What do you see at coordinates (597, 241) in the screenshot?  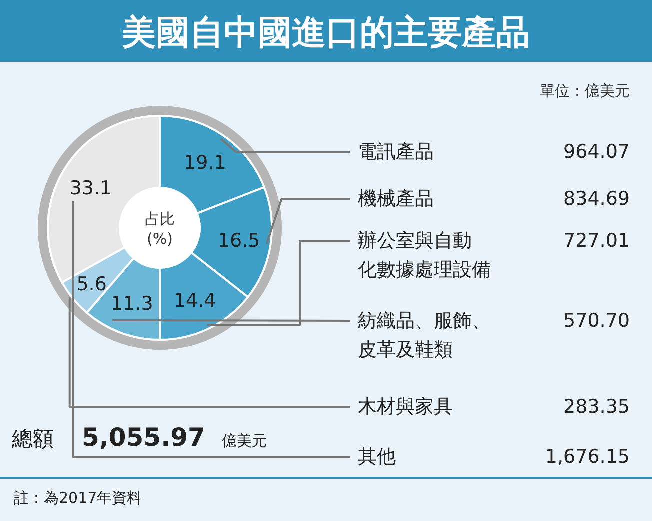 I see `text: 727.01` at bounding box center [597, 241].